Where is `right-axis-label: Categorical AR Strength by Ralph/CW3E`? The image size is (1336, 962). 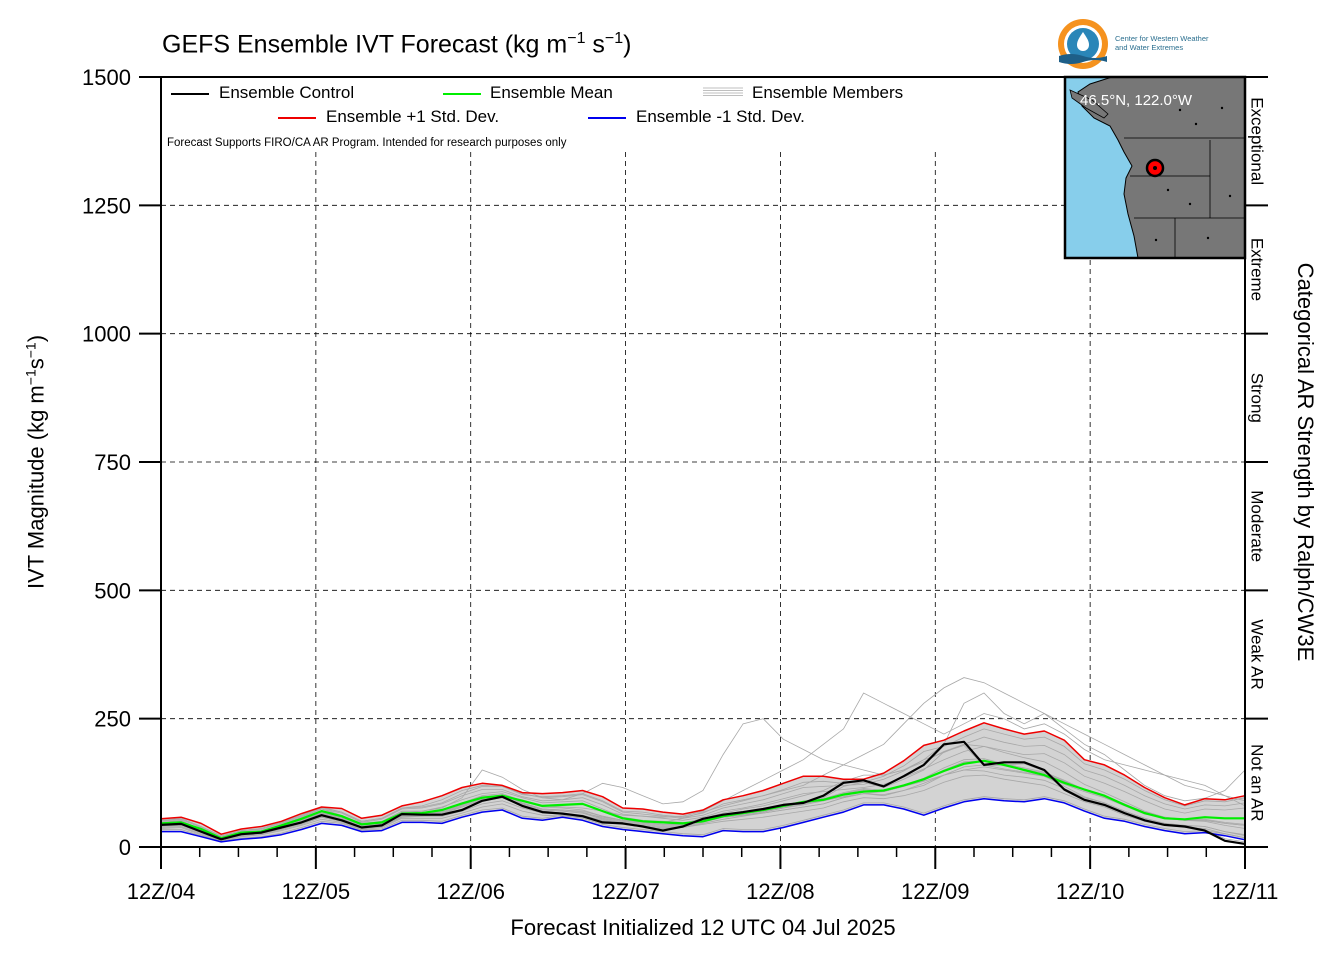 right-axis-label: Categorical AR Strength by Ralph/CW3E is located at coordinates (1305, 462).